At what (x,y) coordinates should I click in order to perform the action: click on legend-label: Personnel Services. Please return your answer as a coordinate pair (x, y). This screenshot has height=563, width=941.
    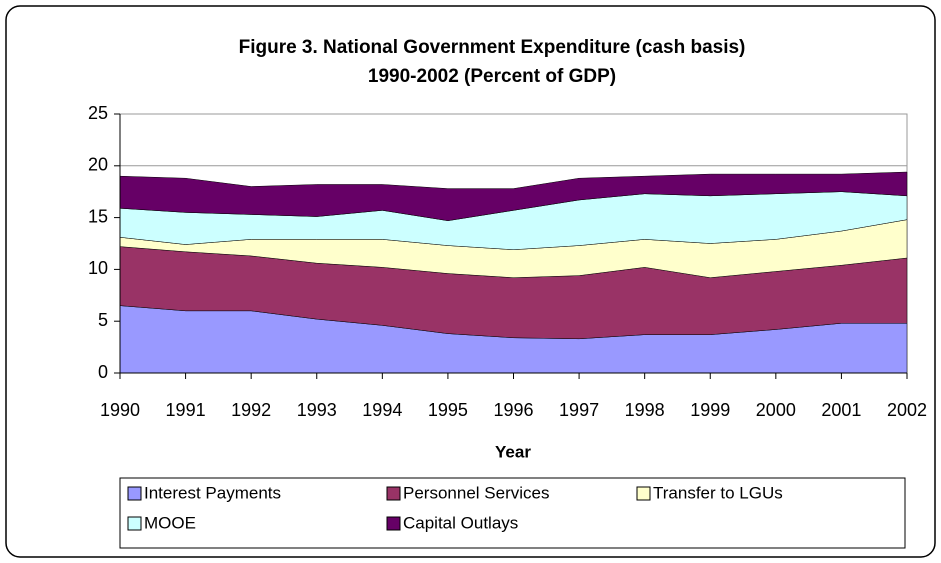
    Looking at the image, I should click on (476, 492).